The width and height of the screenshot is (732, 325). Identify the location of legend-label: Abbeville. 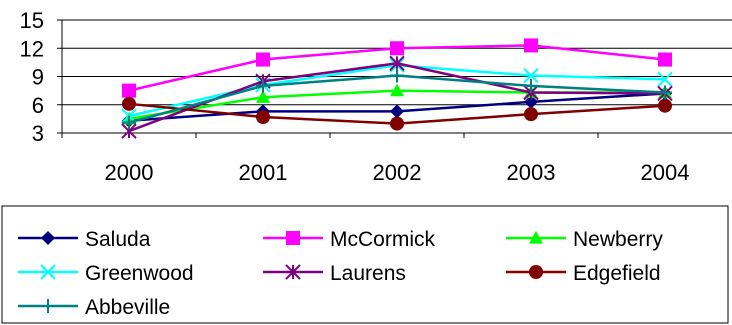
(127, 307).